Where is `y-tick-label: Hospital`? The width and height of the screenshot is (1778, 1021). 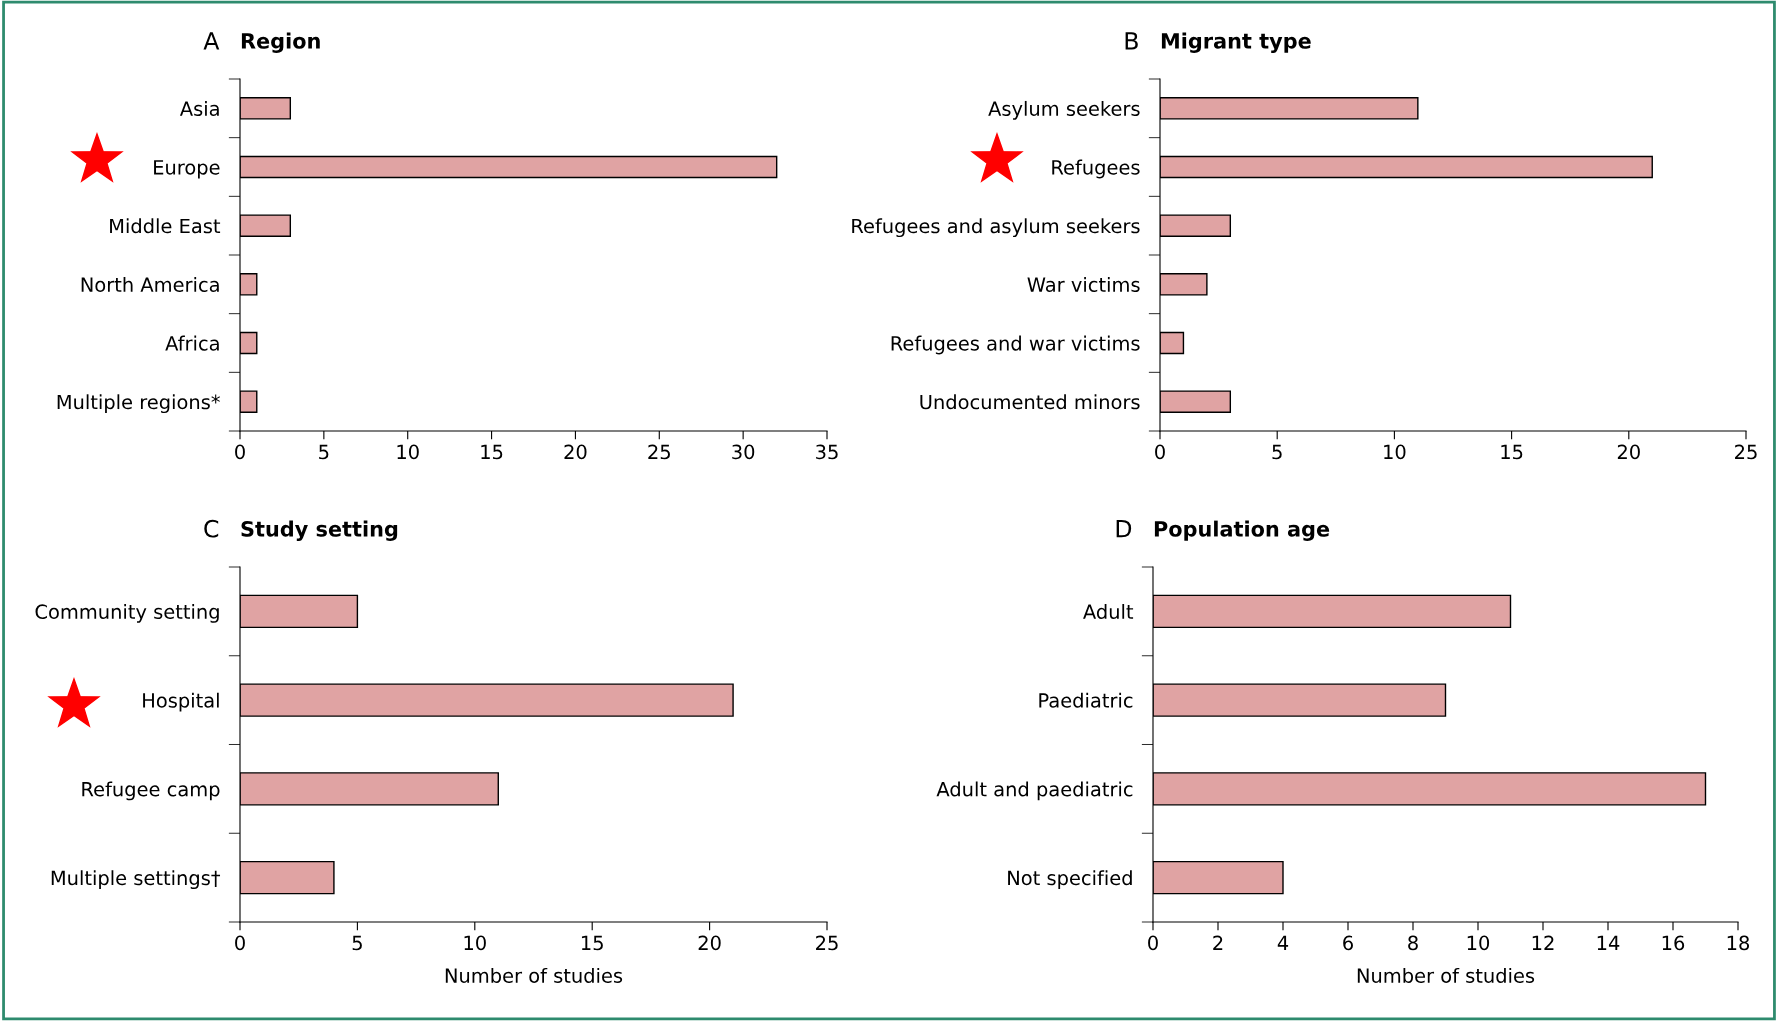 y-tick-label: Hospital is located at coordinates (181, 702).